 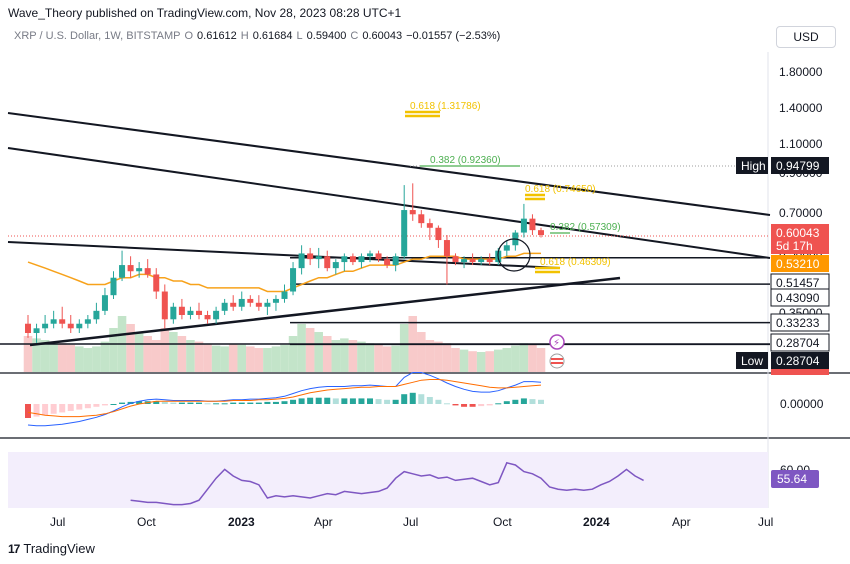 I want to click on fib-label: 0.382 (0.92360), so click(x=465, y=160).